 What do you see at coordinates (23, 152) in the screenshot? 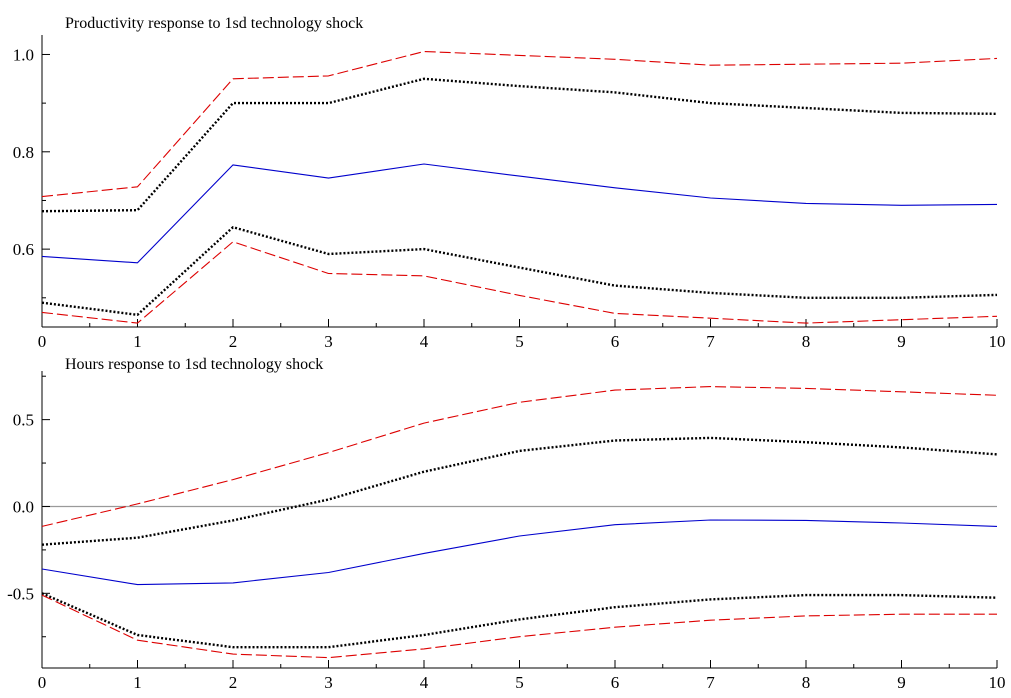
I see `y-tick-label: 0.8` at bounding box center [23, 152].